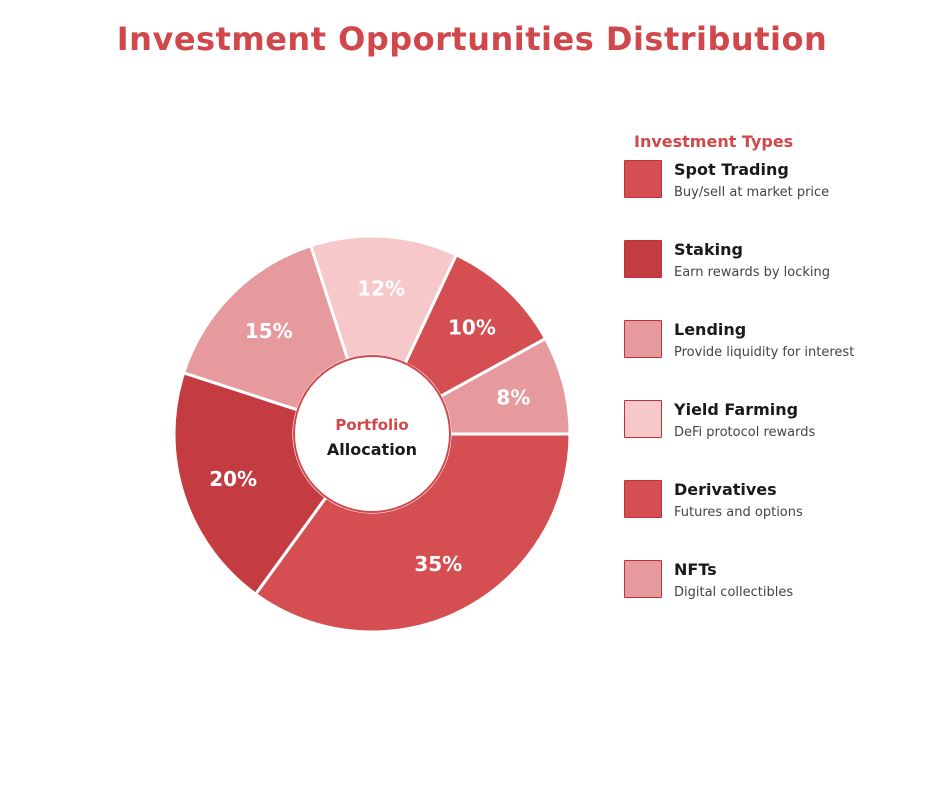 The height and width of the screenshot is (788, 944). I want to click on donut-slice-labels: 35% 20% 15% 12% 10% 8%, so click(369, 426).